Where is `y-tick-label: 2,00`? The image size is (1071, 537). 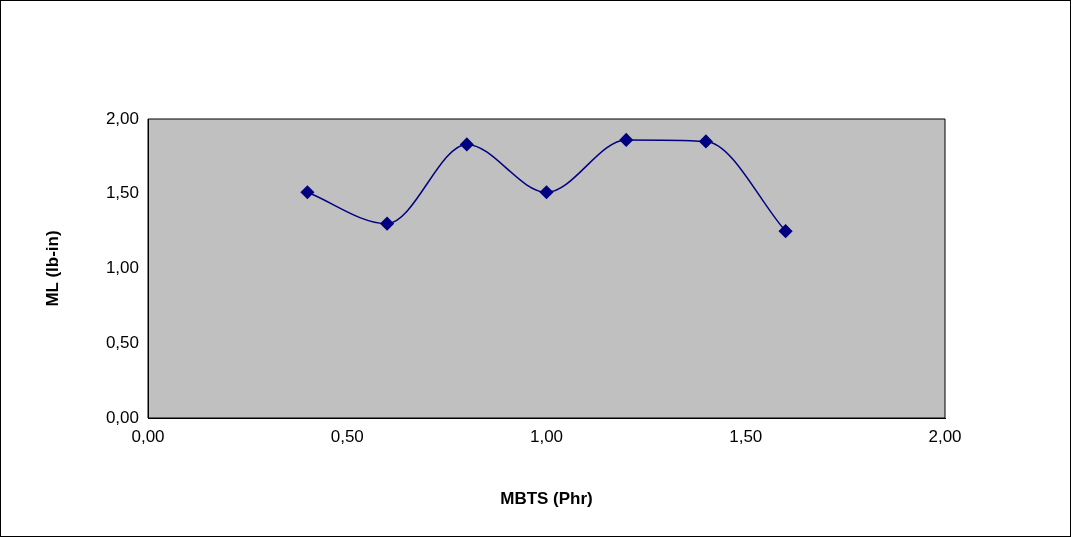 y-tick-label: 2,00 is located at coordinates (122, 118).